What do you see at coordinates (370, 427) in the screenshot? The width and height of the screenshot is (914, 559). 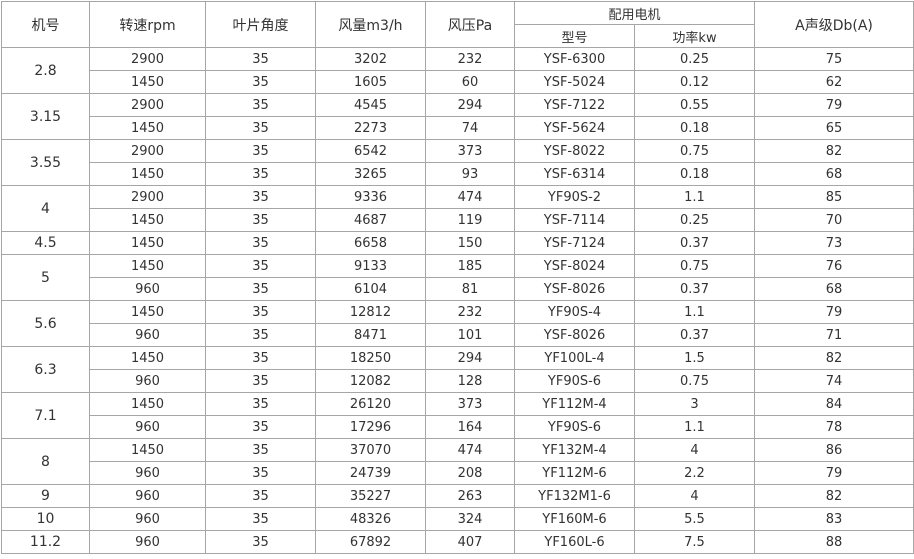 I see `cell-airflow: 17296` at bounding box center [370, 427].